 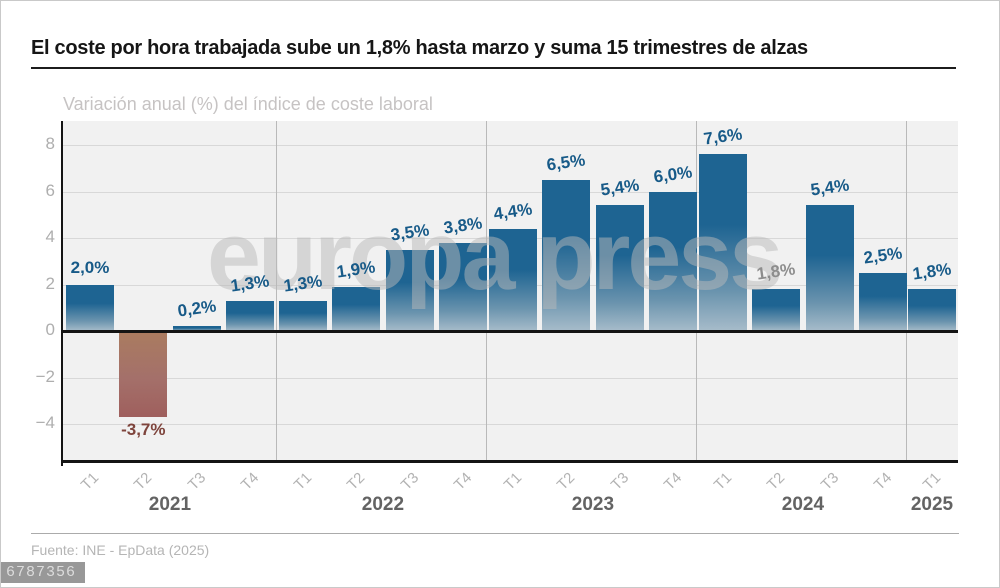 What do you see at coordinates (829, 268) in the screenshot?
I see `bar-2024-T3` at bounding box center [829, 268].